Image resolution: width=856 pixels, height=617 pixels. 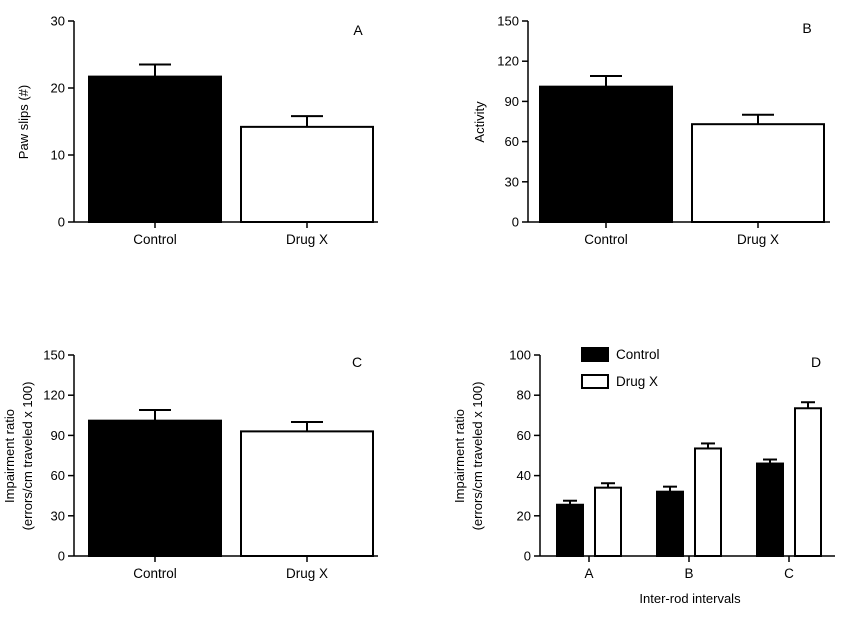 What do you see at coordinates (524, 475) in the screenshot?
I see `y-tick-label: 40` at bounding box center [524, 475].